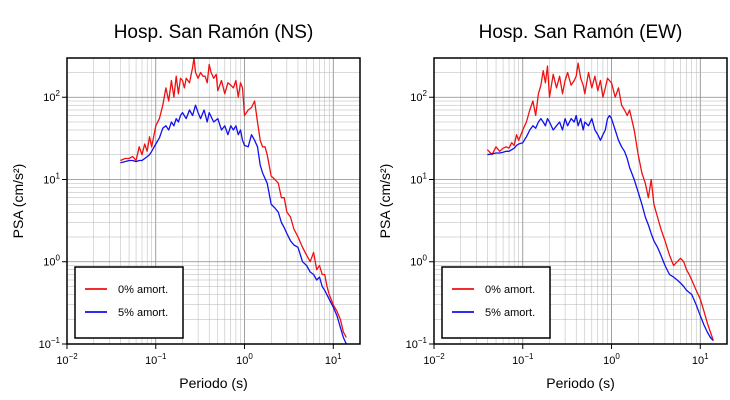 Image resolution: width=730 pixels, height=400 pixels. What do you see at coordinates (214, 32) in the screenshot?
I see `chart-title: Hosp. San Ramón (NS)` at bounding box center [214, 32].